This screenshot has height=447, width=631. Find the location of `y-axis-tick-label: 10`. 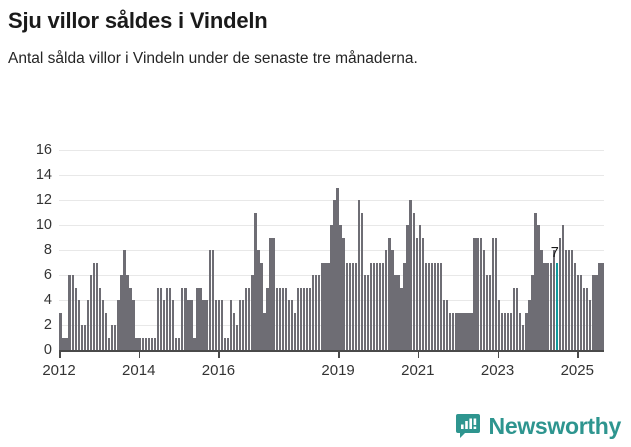

y-axis-tick-label: 10 is located at coordinates (43, 225).